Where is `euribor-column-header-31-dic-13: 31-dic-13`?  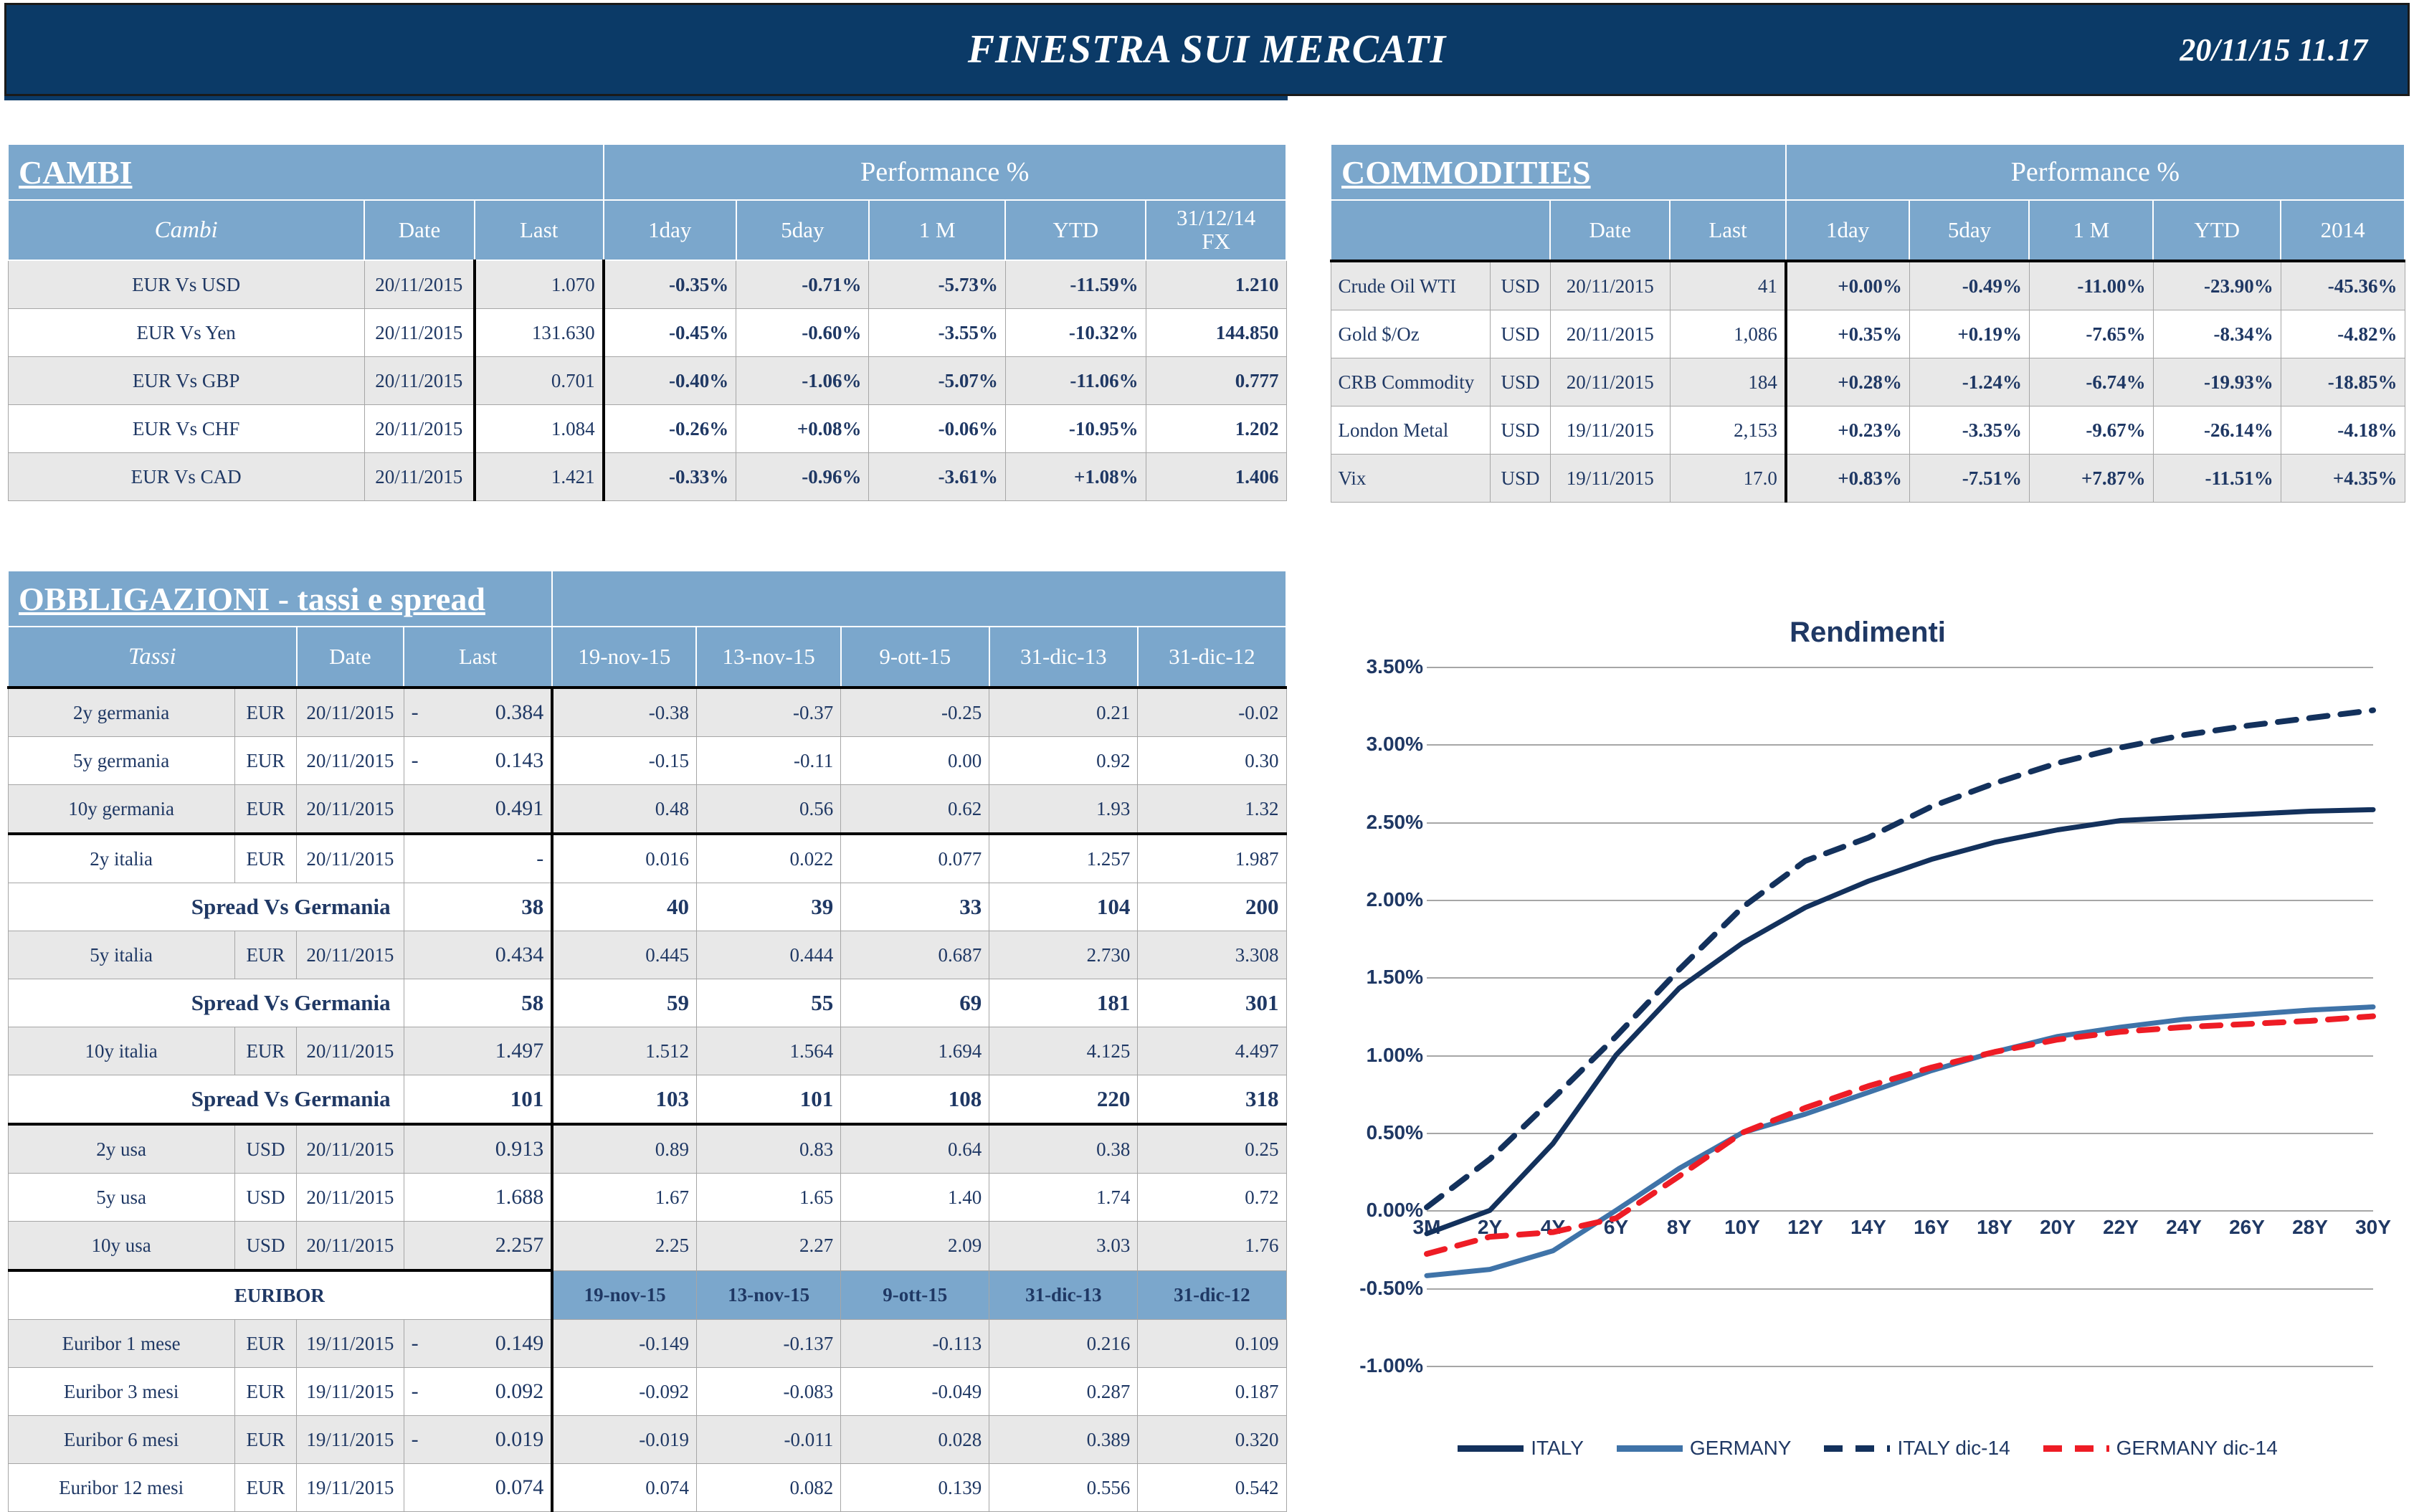
euribor-column-header-31-dic-13: 31-dic-13 is located at coordinates (1064, 1295).